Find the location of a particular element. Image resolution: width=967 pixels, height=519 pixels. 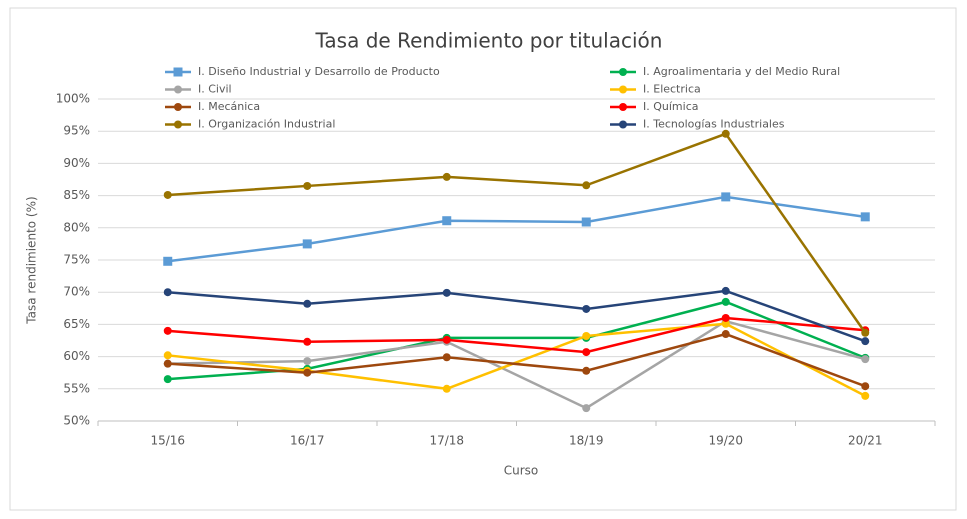

y-tick-label: 50% is located at coordinates (76, 421).